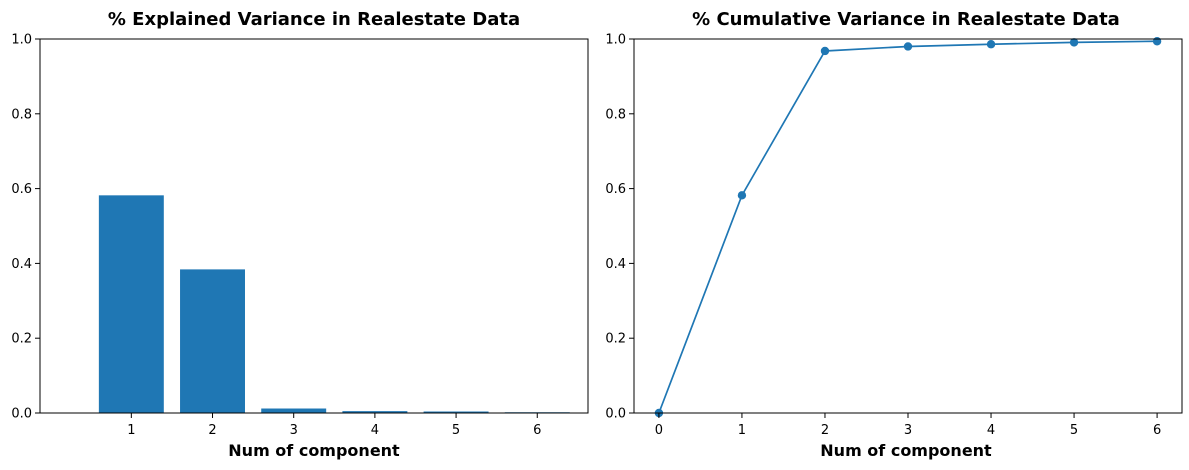 Image resolution: width=1189 pixels, height=470 pixels. I want to click on chart-title: % Cumulative Variance in Realestate Data, so click(906, 19).